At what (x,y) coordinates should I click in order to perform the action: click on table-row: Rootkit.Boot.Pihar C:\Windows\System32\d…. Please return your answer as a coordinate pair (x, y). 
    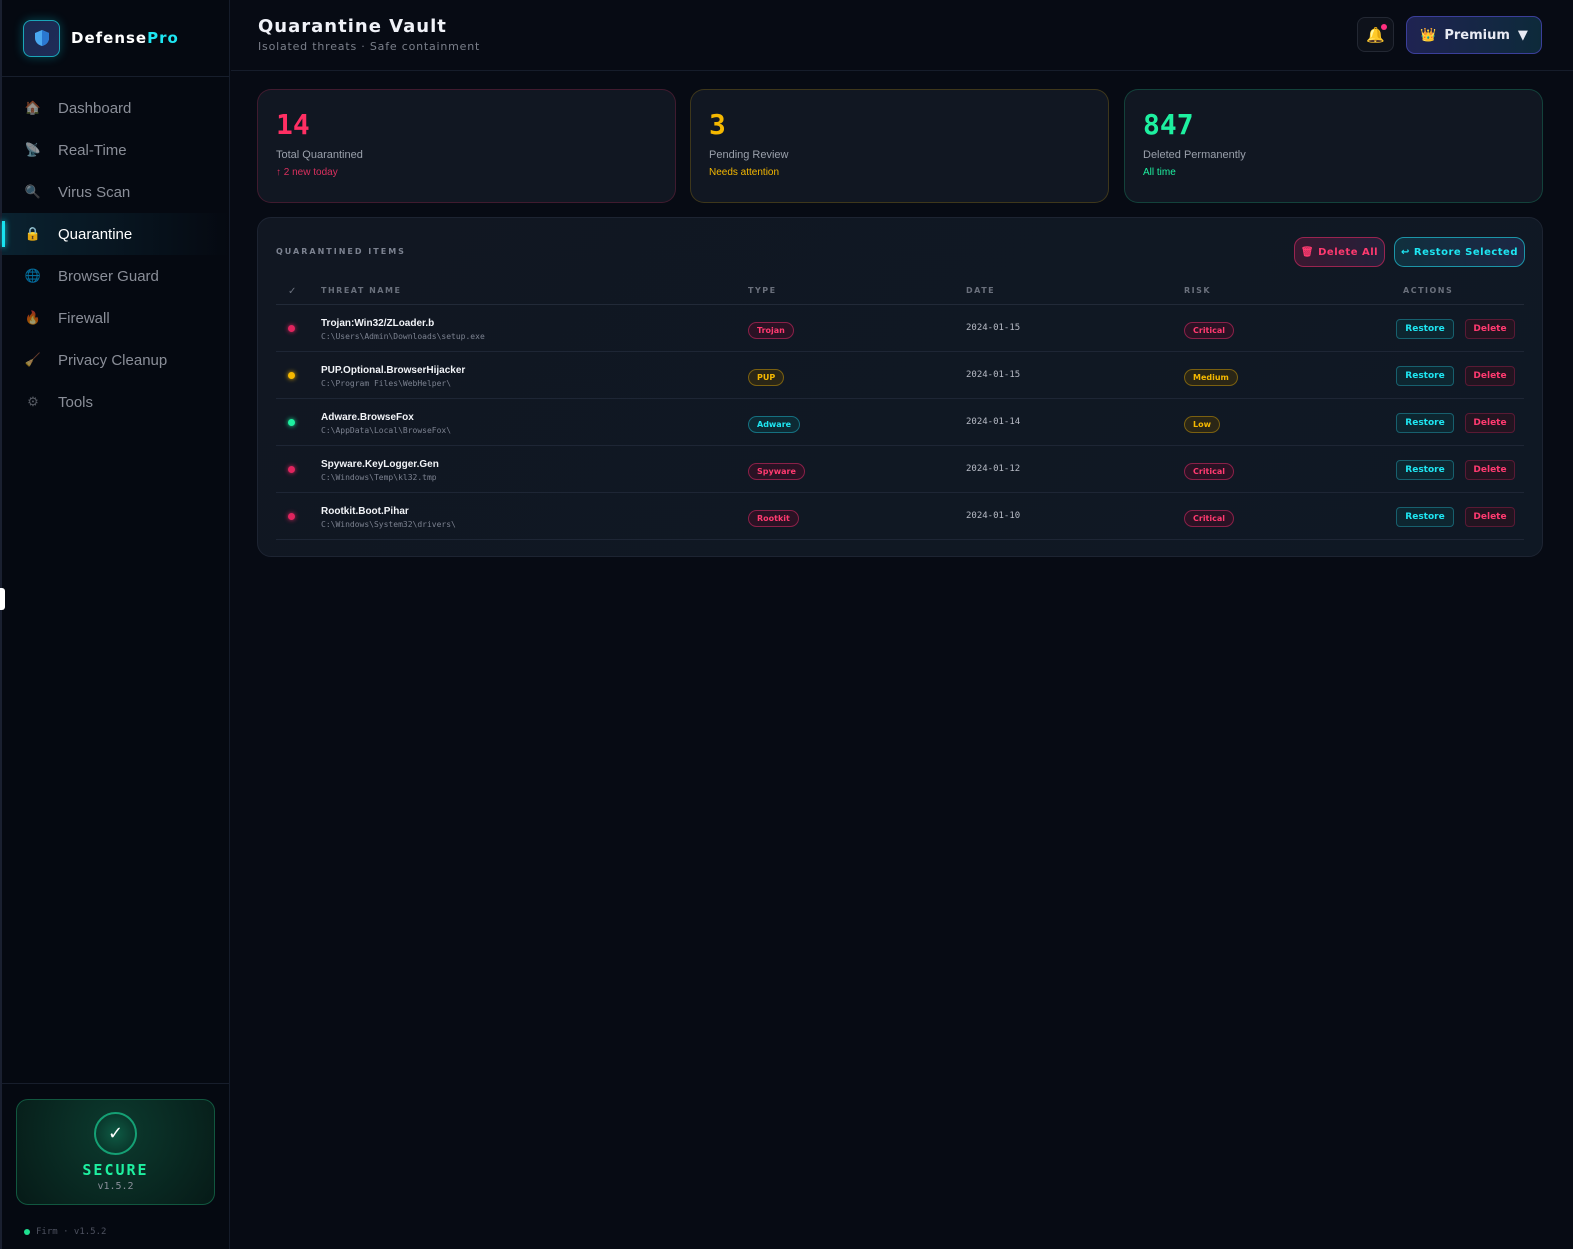
    Looking at the image, I should click on (900, 516).